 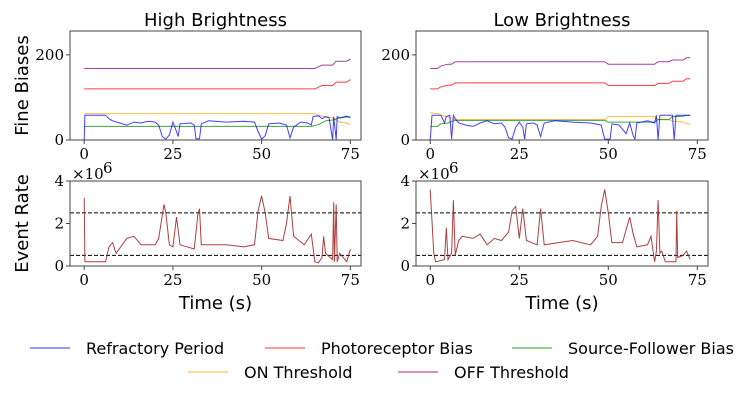 I want to click on legend-item: Photoreceptor Bias, so click(x=369, y=348).